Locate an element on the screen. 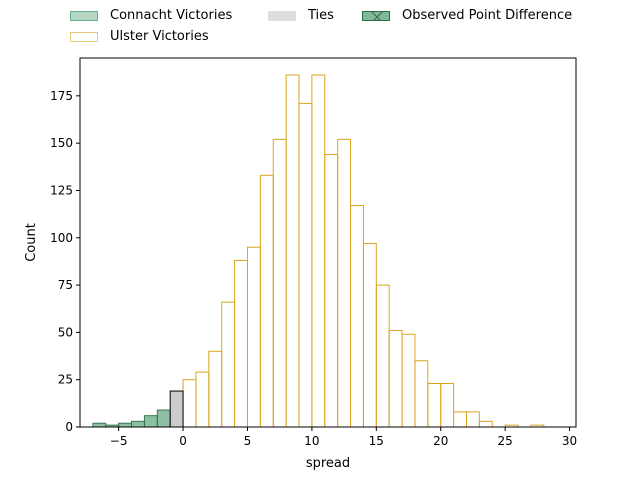  legend-label-ulster: Ulster Victories is located at coordinates (159, 36).